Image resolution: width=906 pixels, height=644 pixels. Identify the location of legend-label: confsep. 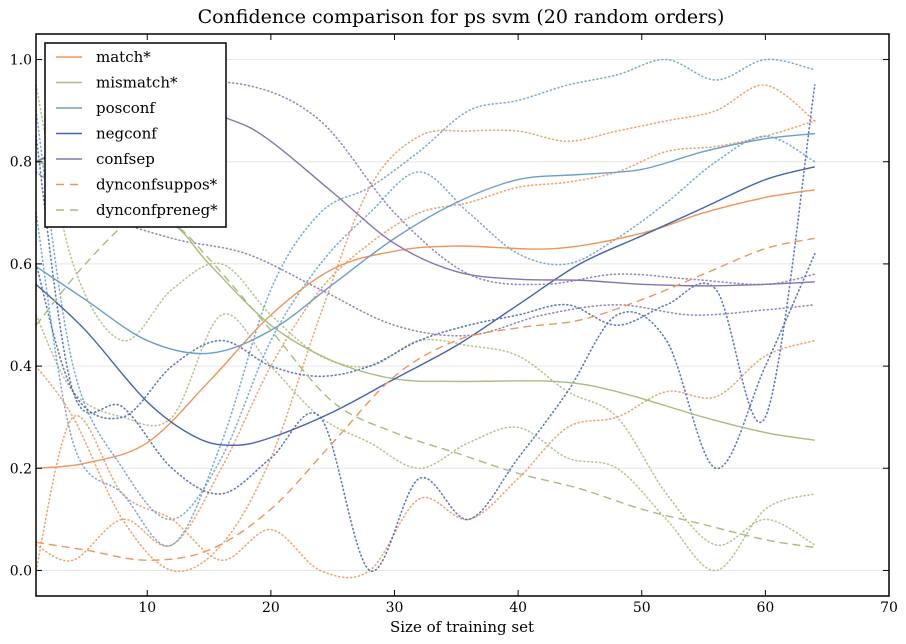
(125, 159).